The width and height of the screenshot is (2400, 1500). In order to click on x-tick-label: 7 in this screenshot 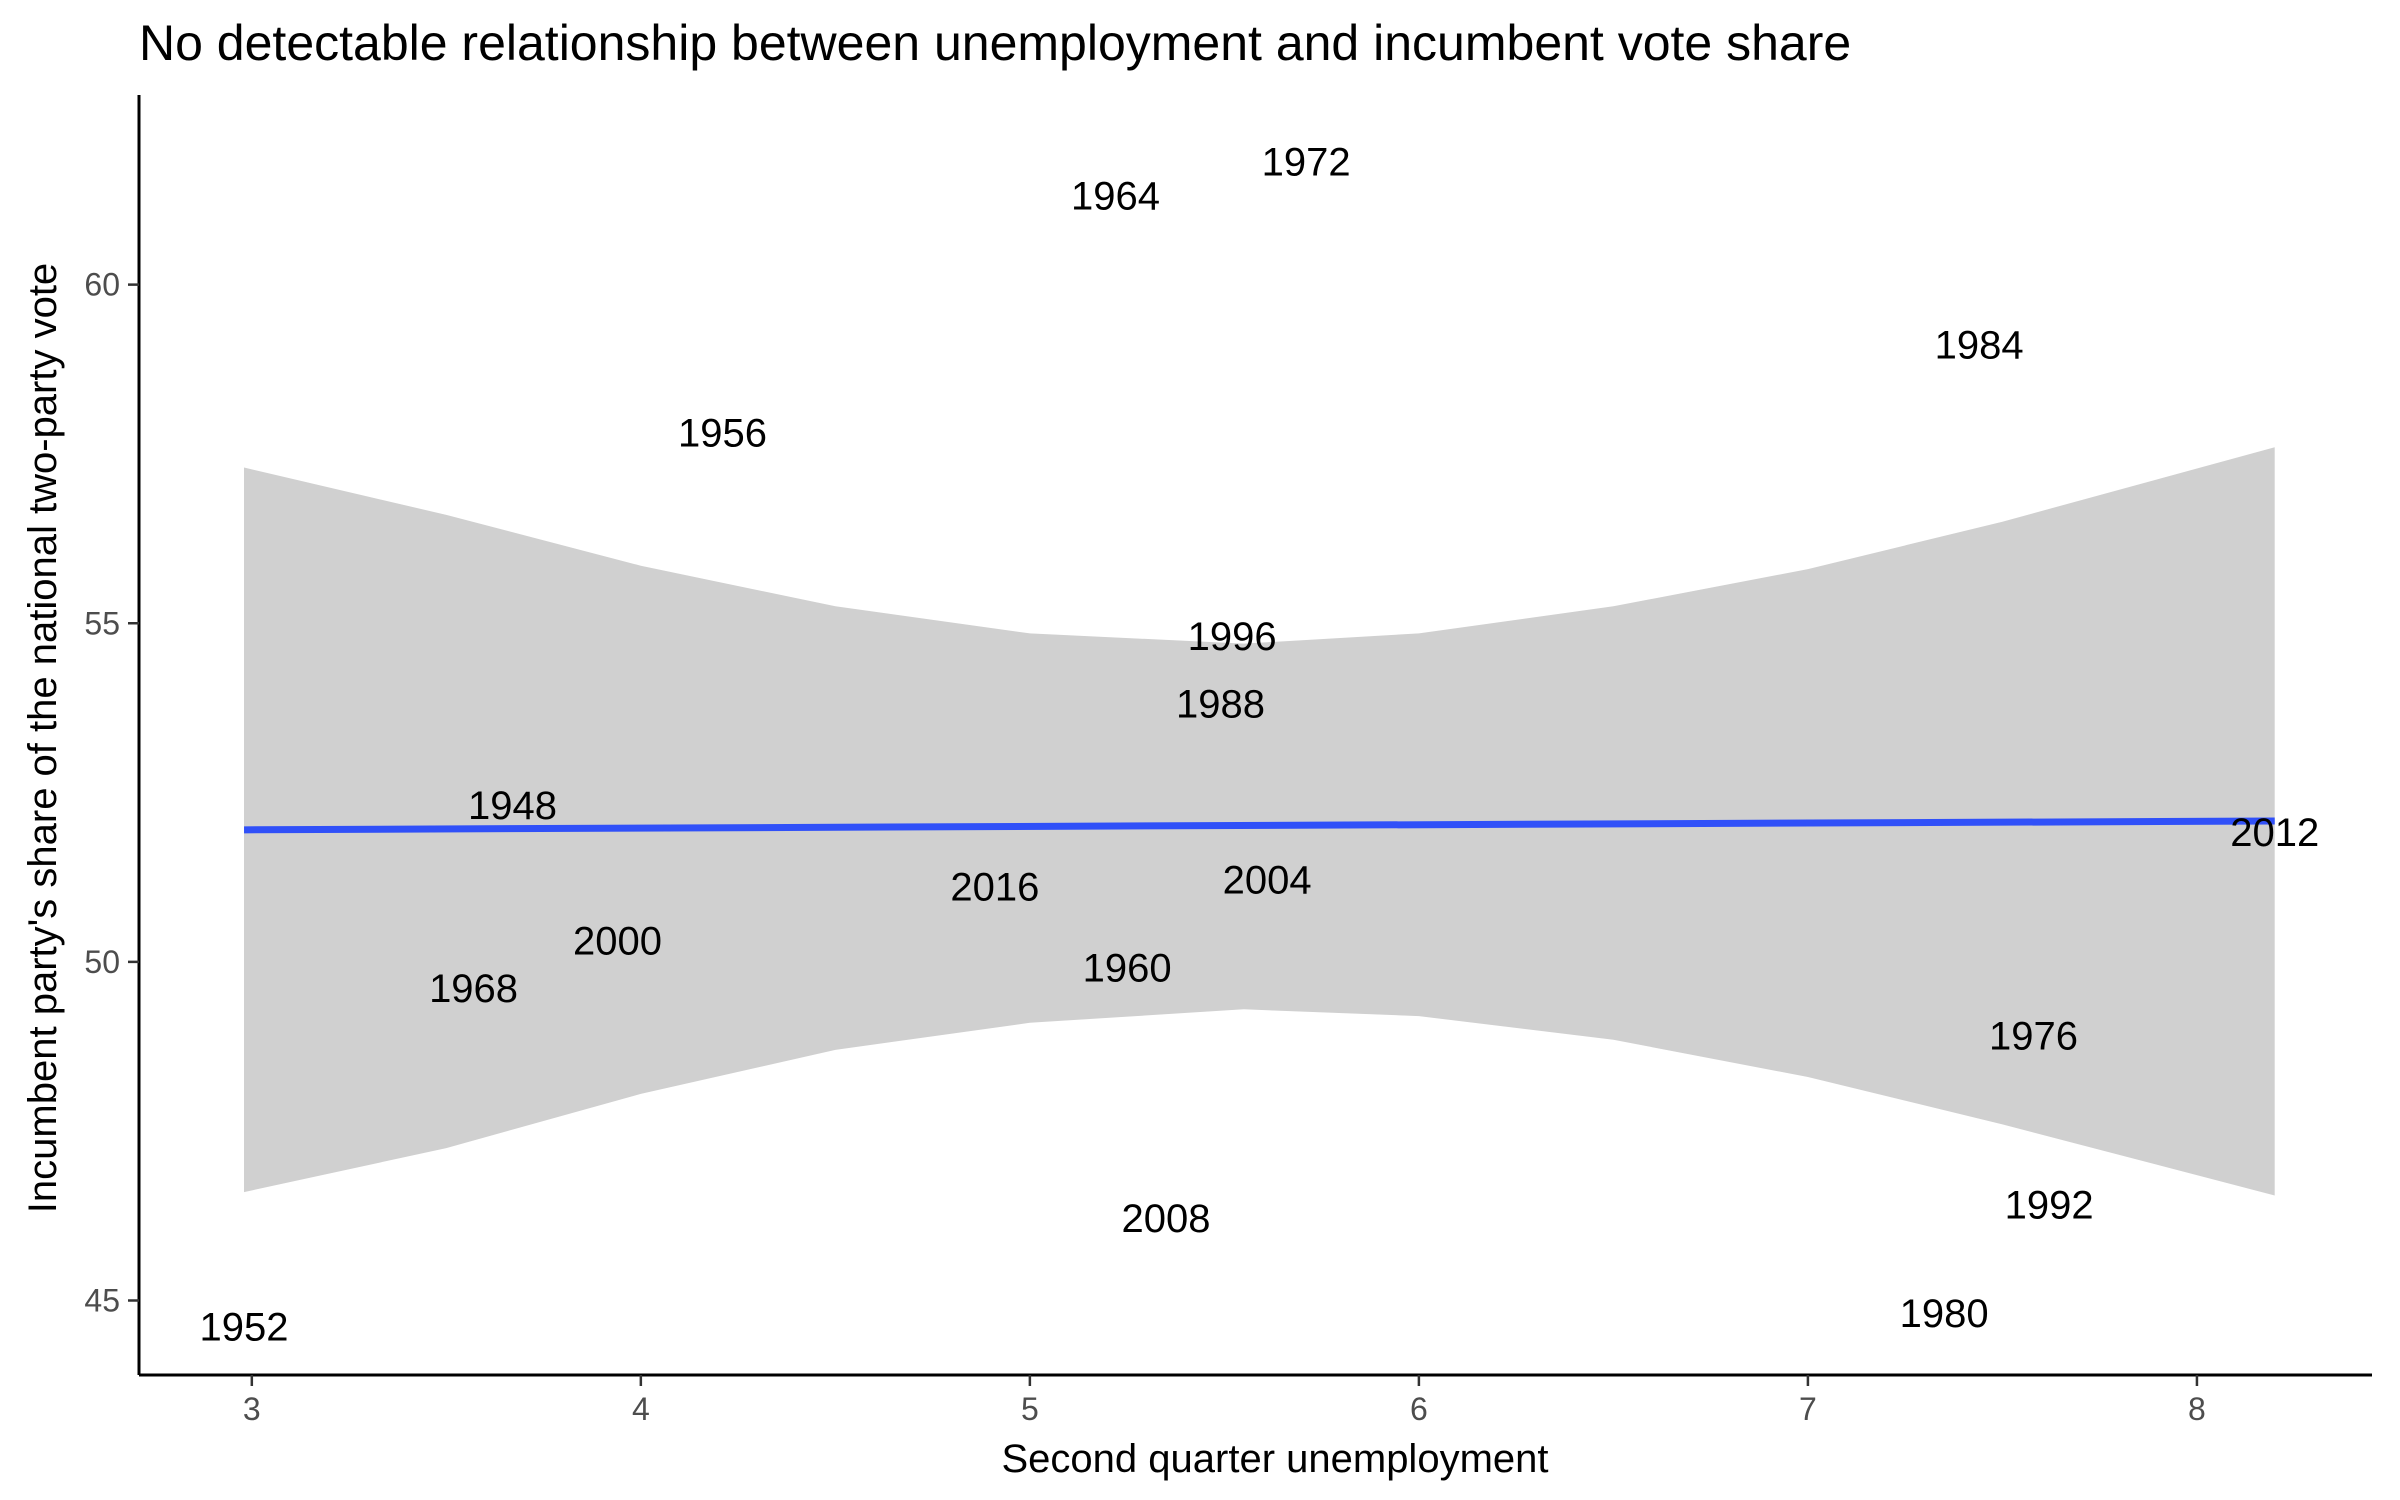, I will do `click(1808, 1409)`.